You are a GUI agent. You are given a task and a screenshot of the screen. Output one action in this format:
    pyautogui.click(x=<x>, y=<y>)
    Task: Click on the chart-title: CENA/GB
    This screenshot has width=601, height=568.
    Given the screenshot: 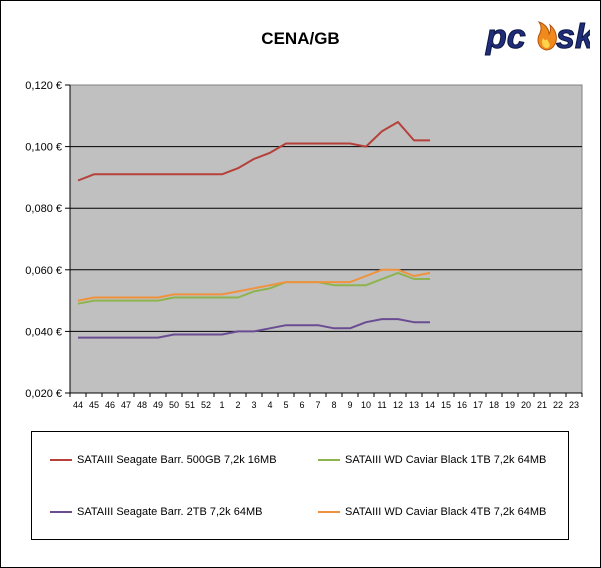 What is the action you would take?
    pyautogui.click(x=300, y=38)
    